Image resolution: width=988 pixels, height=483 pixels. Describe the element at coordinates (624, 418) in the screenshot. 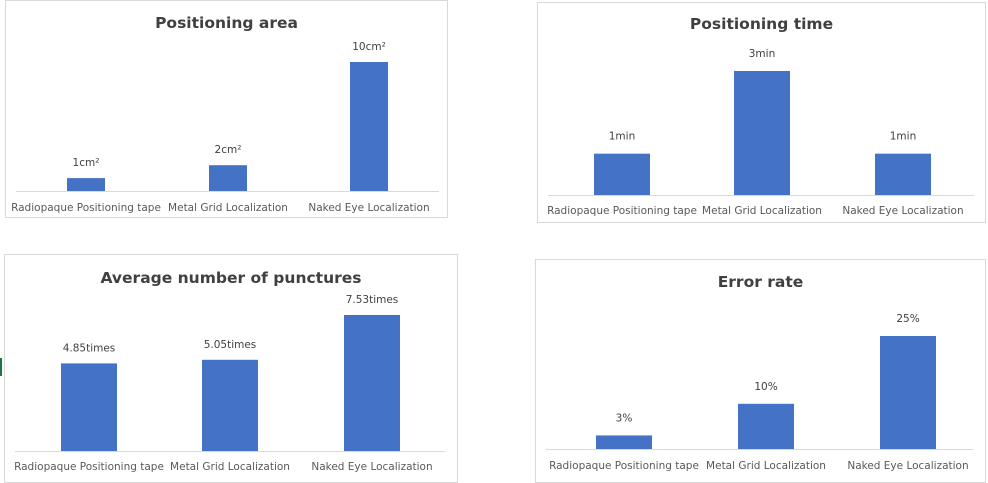

I see `data-label: 3%` at that location.